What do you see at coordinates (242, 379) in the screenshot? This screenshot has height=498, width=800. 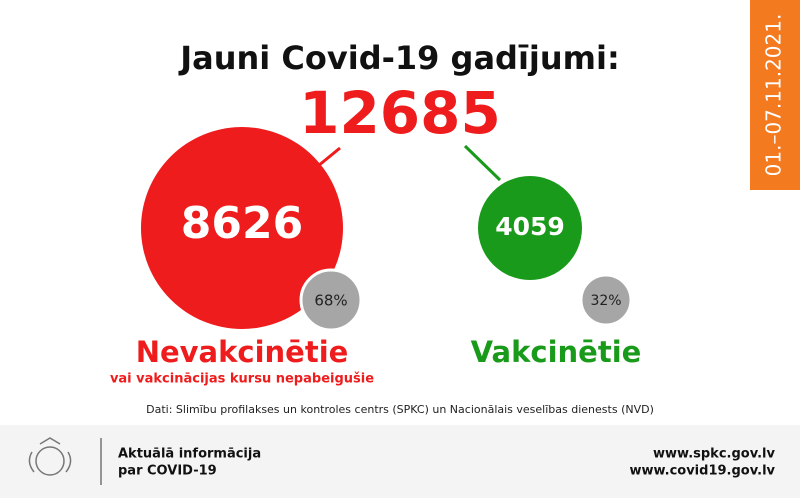 I see `unvaccinated-sublabel: vai vakcinācijas kursu nepabeigušie` at bounding box center [242, 379].